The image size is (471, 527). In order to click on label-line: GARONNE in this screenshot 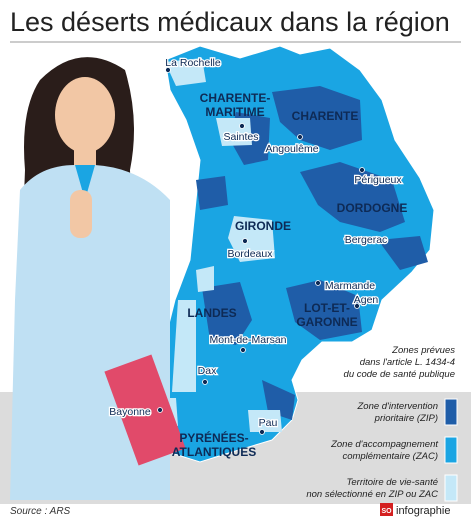, I will do `click(326, 322)`.